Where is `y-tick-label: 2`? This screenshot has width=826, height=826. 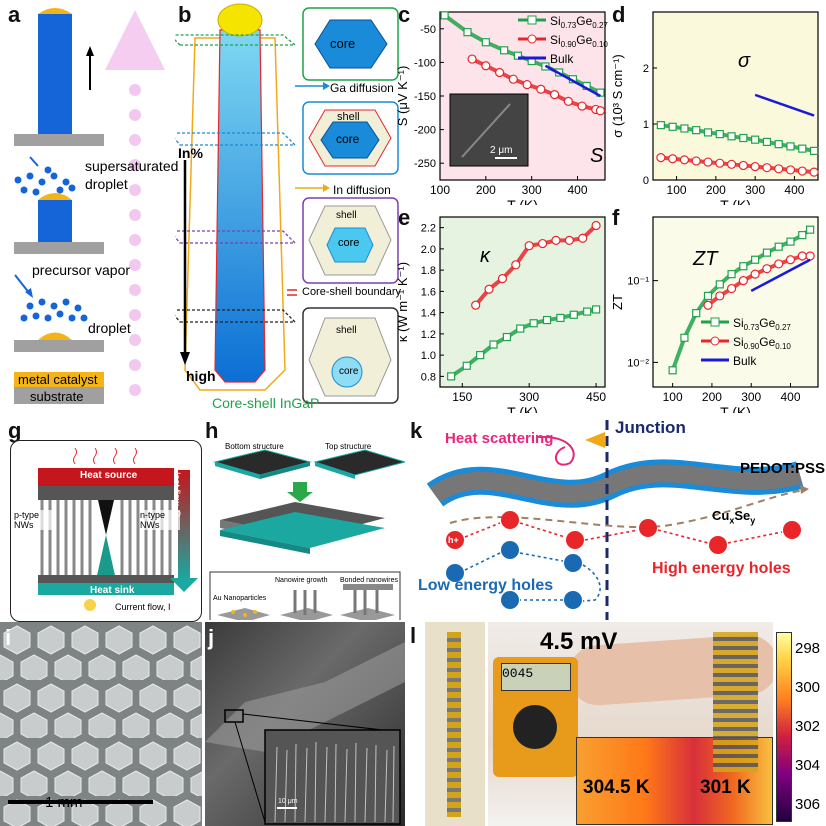
y-tick-label: 2 is located at coordinates (646, 69).